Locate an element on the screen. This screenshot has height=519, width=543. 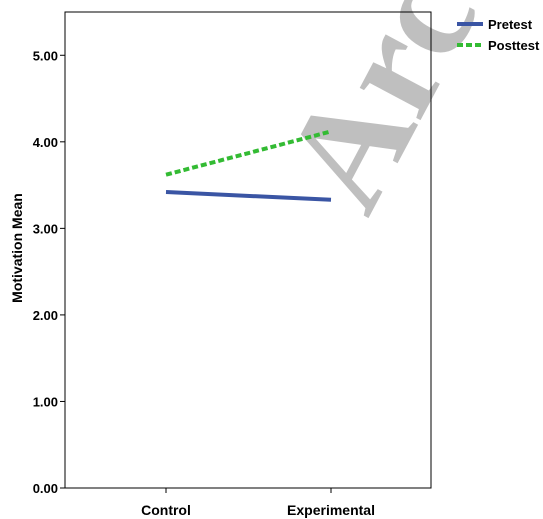
series-line-posttest is located at coordinates (248, 153).